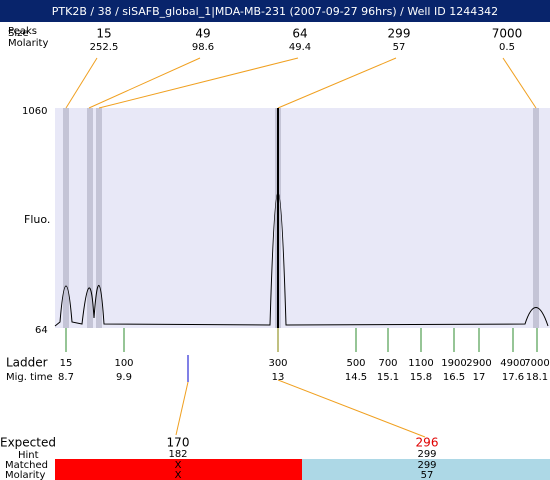 The image size is (550, 480). I want to click on expected-label: Expected, so click(28, 443).